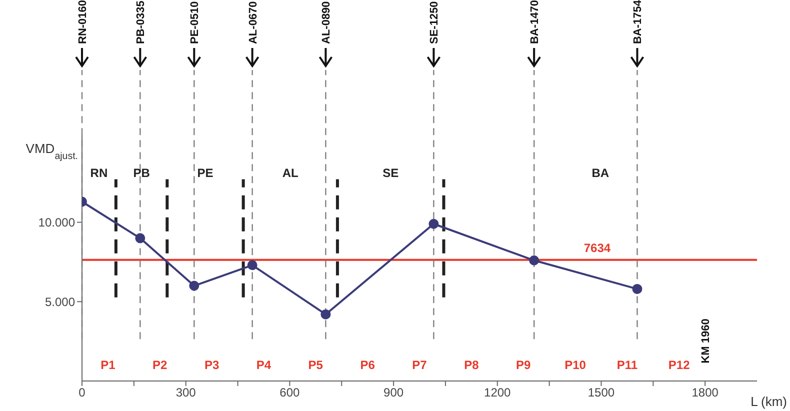 This screenshot has width=790, height=411. Describe the element at coordinates (212, 365) in the screenshot. I see `annotation: P3` at that location.